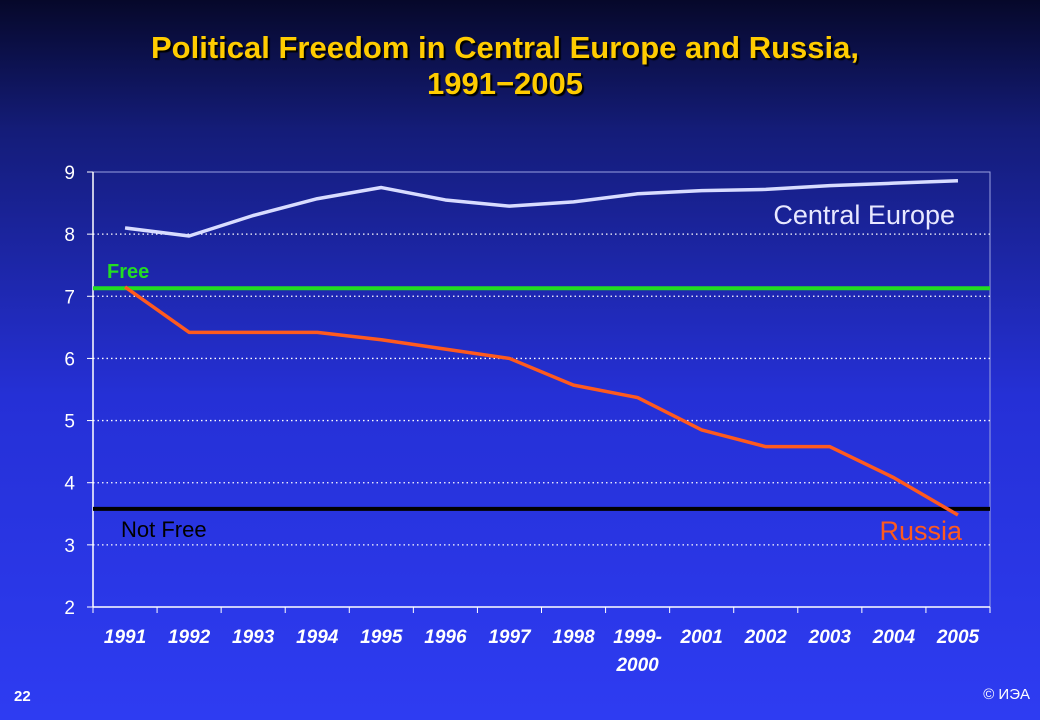 Image resolution: width=1040 pixels, height=720 pixels. Describe the element at coordinates (541, 208) in the screenshot. I see `series-line-central-europe` at that location.